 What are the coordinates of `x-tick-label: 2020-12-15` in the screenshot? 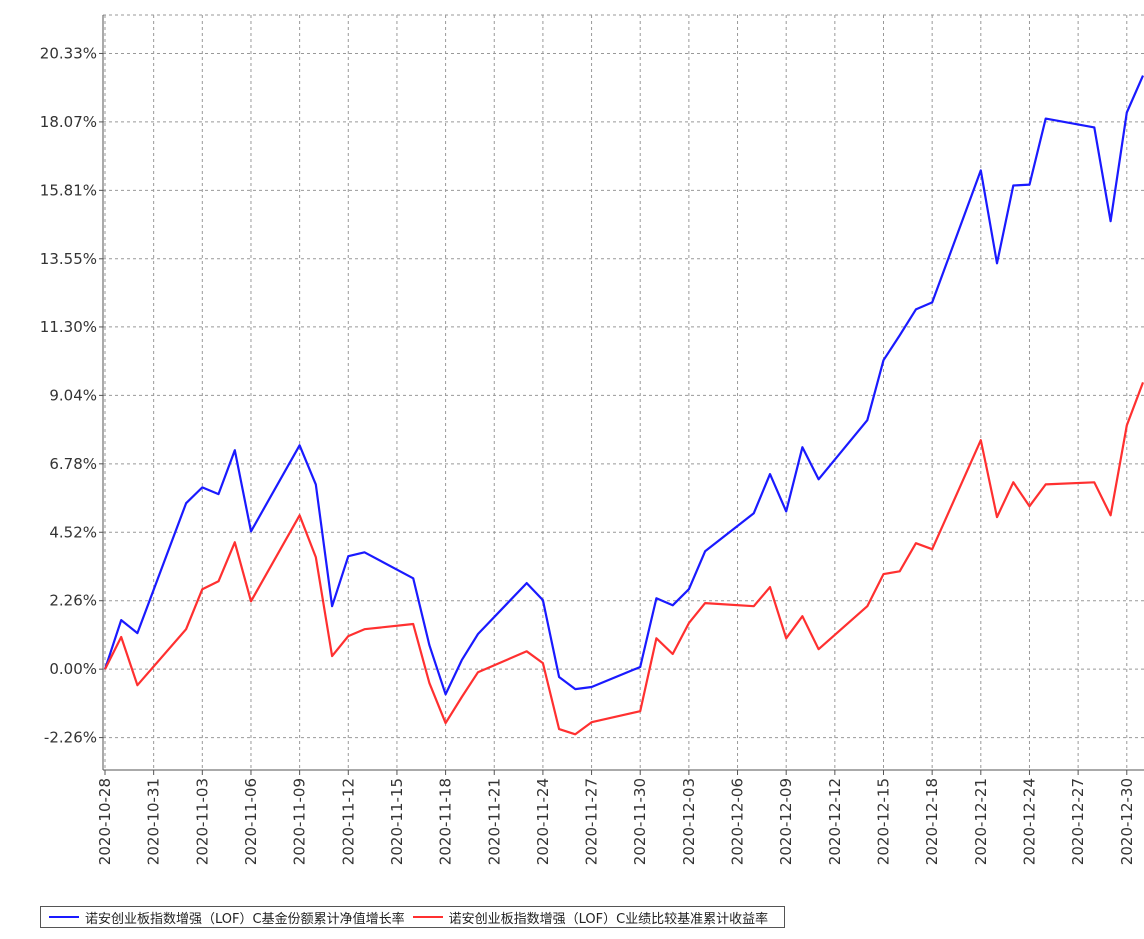 It's located at (884, 821).